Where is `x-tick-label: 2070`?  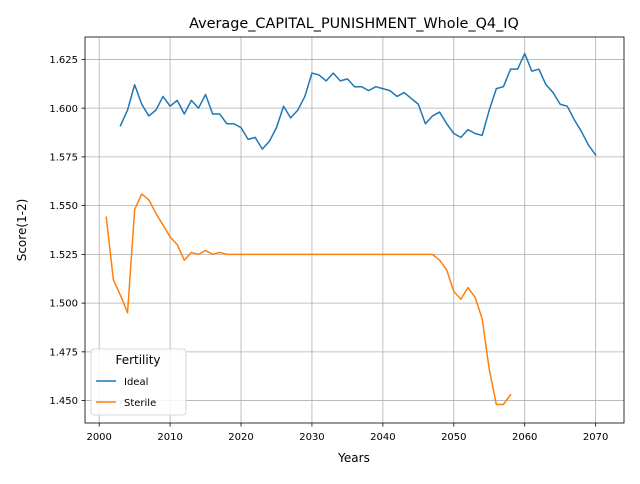 x-tick-label: 2070 is located at coordinates (595, 437).